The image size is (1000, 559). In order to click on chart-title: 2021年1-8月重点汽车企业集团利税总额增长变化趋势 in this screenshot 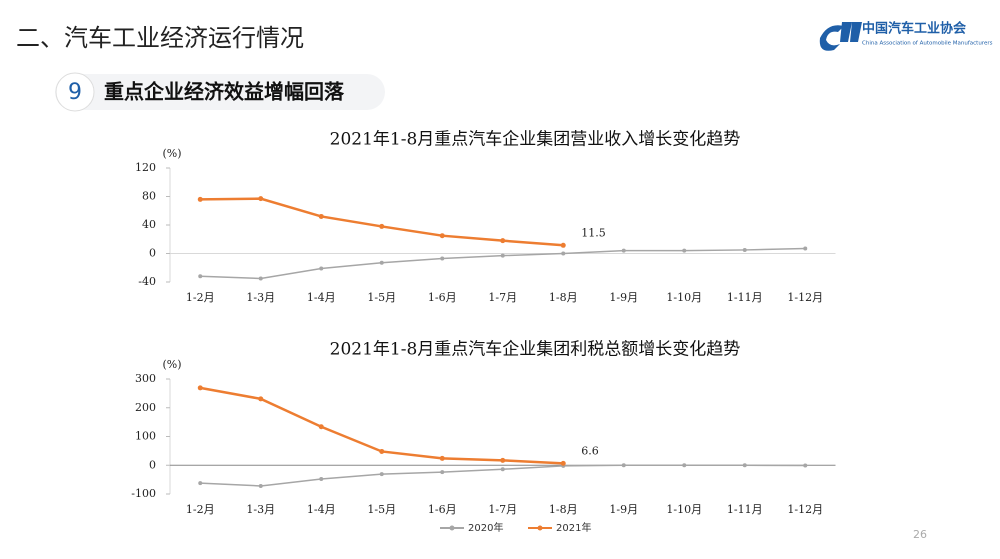, I will do `click(535, 350)`.